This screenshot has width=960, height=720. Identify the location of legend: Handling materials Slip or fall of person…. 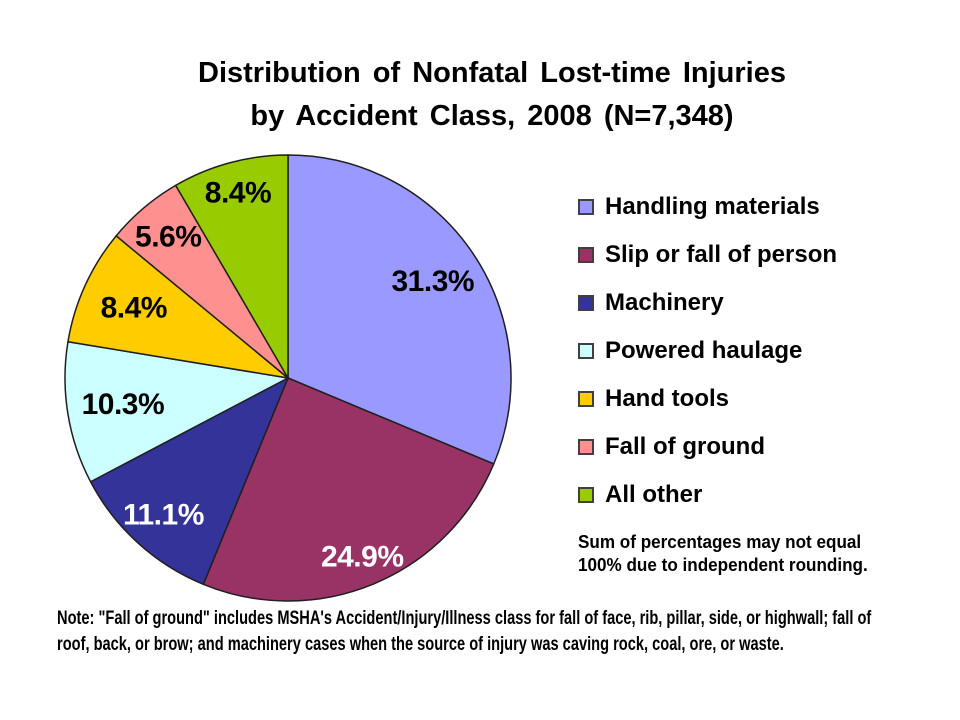
(707, 351).